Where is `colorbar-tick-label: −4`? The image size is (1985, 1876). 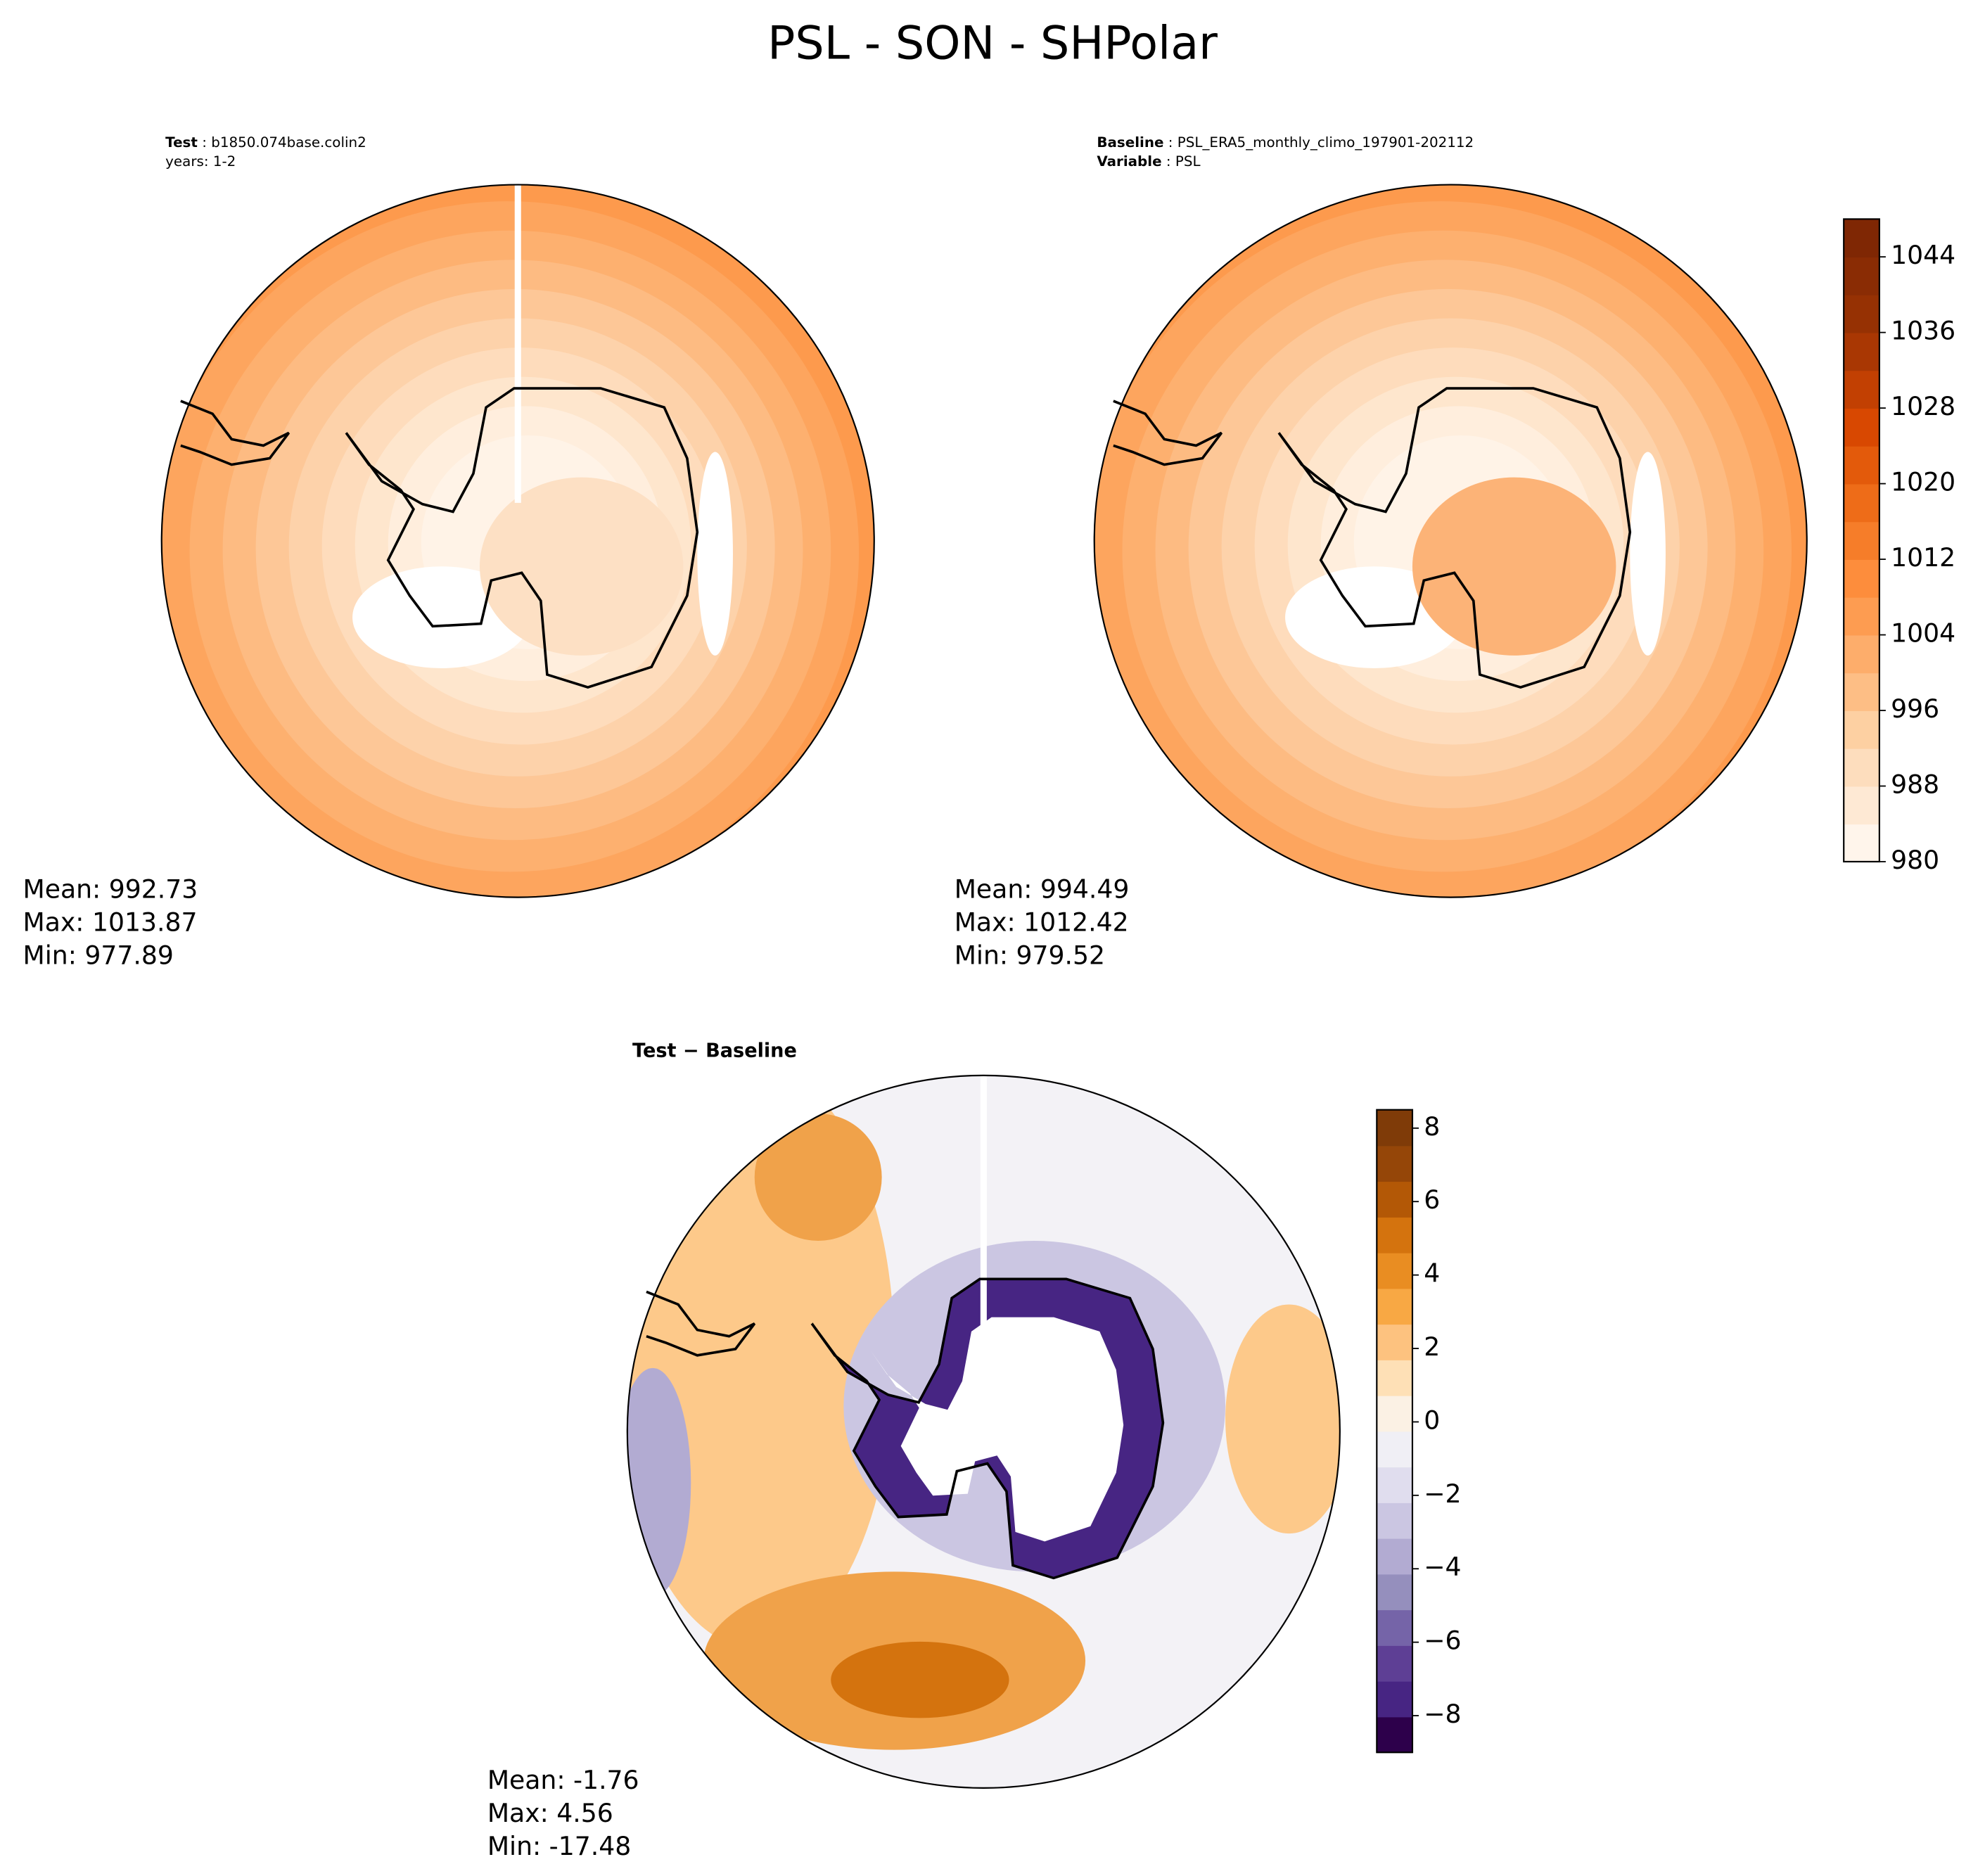
colorbar-tick-label: −4 is located at coordinates (1443, 1567).